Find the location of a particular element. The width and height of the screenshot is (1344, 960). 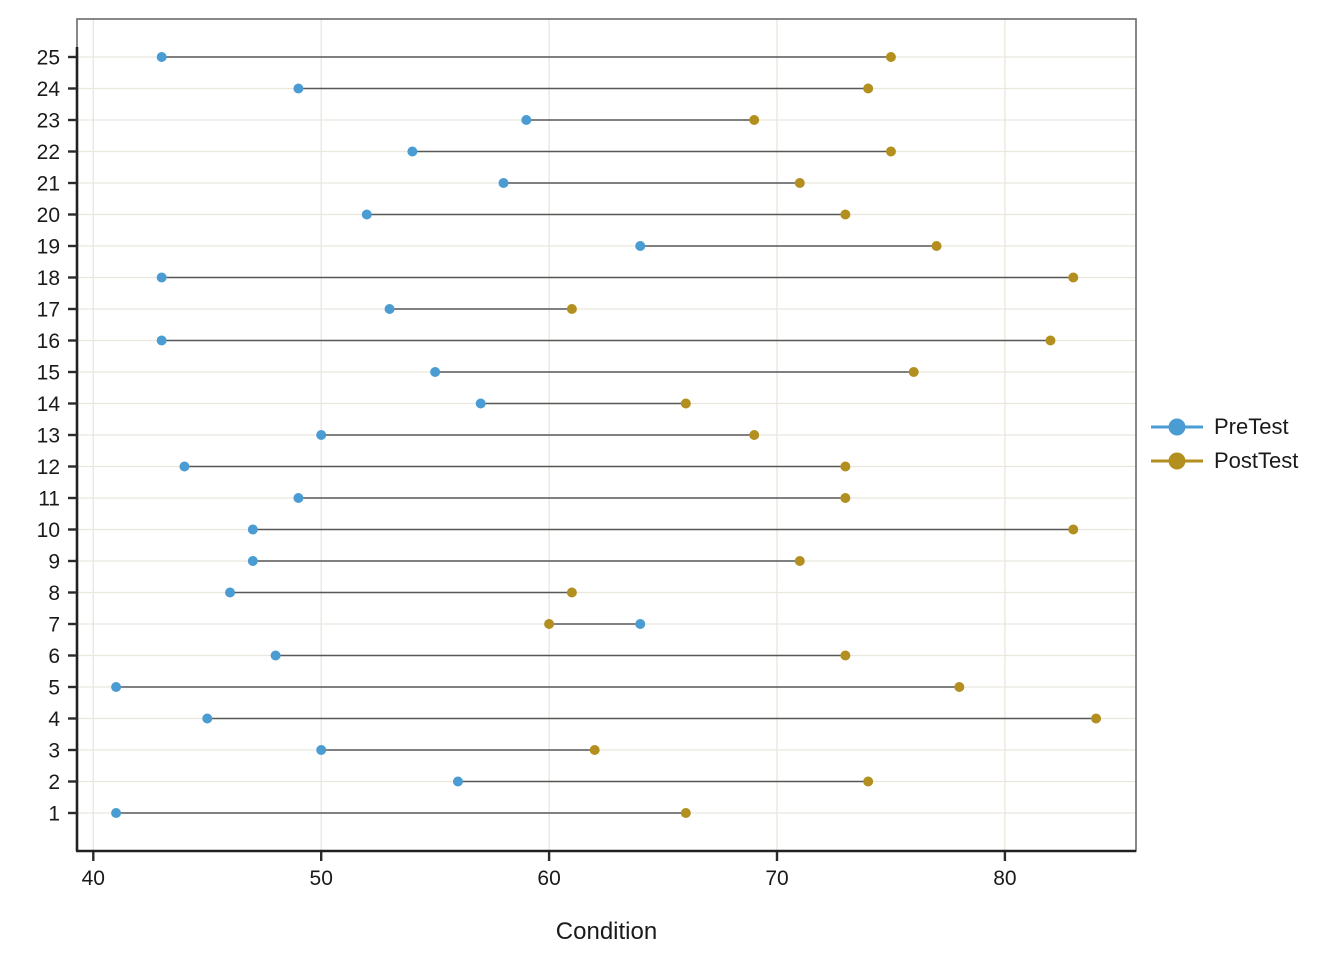

legend-item-posttest: PostTest is located at coordinates (1224, 461).